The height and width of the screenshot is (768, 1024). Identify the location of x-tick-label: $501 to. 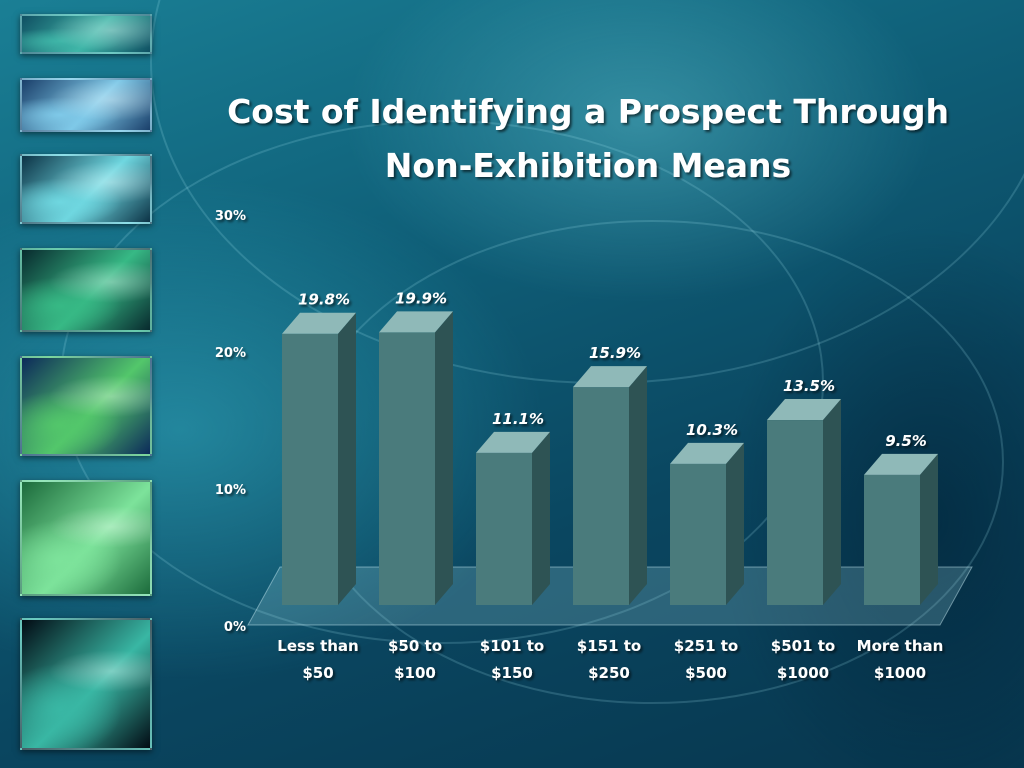
(803, 646).